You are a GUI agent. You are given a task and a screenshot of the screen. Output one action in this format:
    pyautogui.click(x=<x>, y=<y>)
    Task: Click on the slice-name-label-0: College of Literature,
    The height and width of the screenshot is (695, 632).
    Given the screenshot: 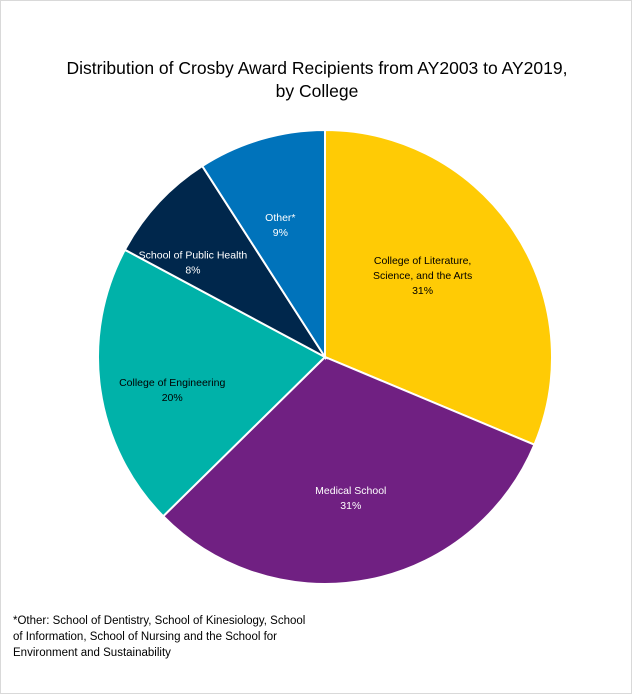 What is the action you would take?
    pyautogui.click(x=422, y=261)
    